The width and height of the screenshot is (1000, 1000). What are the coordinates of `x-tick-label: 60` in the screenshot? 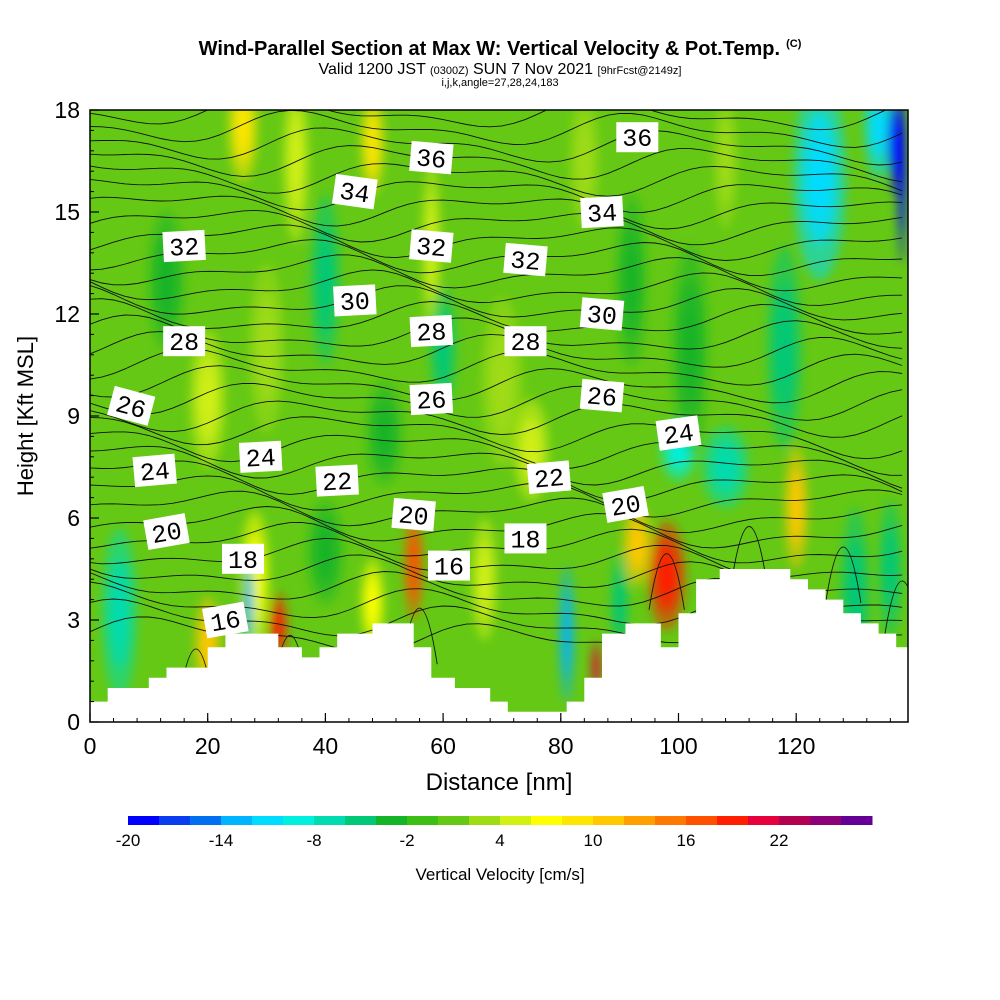 It's located at (443, 746).